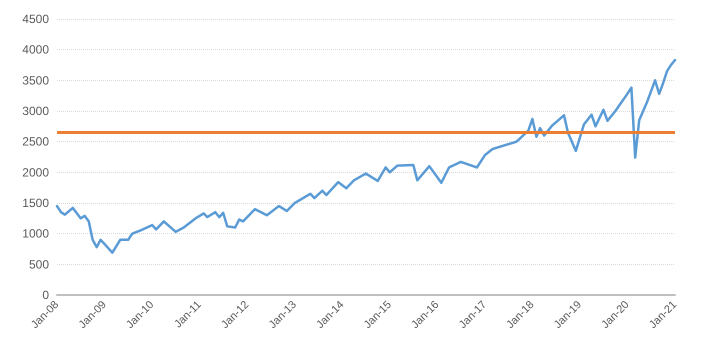 Image resolution: width=708 pixels, height=358 pixels. I want to click on y-tick-label: 2000, so click(36, 172).